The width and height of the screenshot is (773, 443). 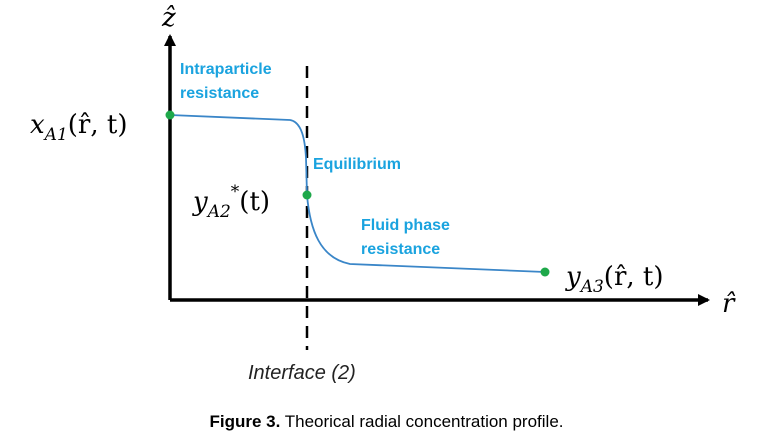 I want to click on point-yA2, so click(x=307, y=195).